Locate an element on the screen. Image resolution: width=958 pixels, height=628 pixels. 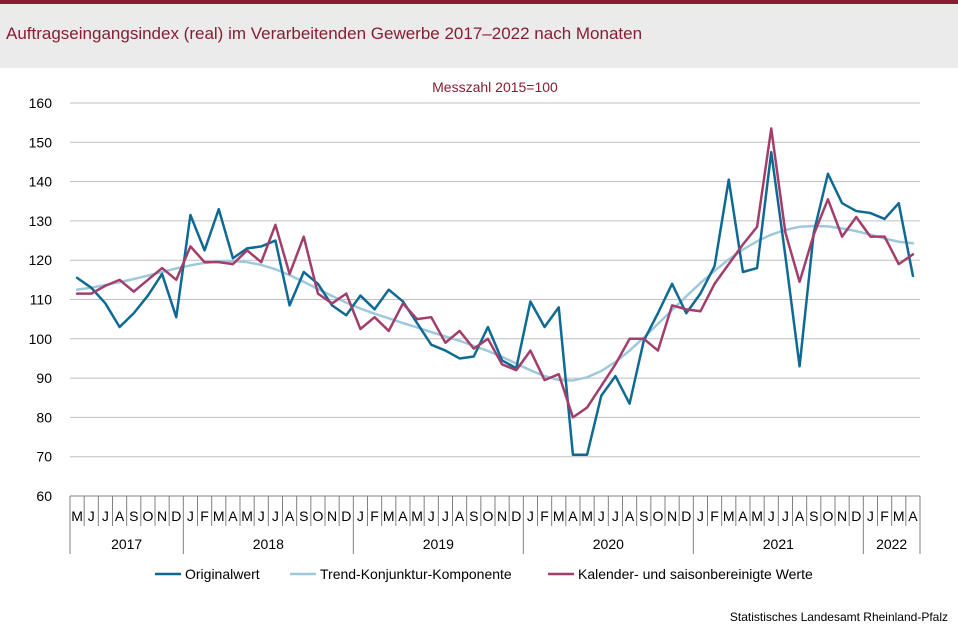
chart-subtitle: Messzahl 2015=100 is located at coordinates (495, 87).